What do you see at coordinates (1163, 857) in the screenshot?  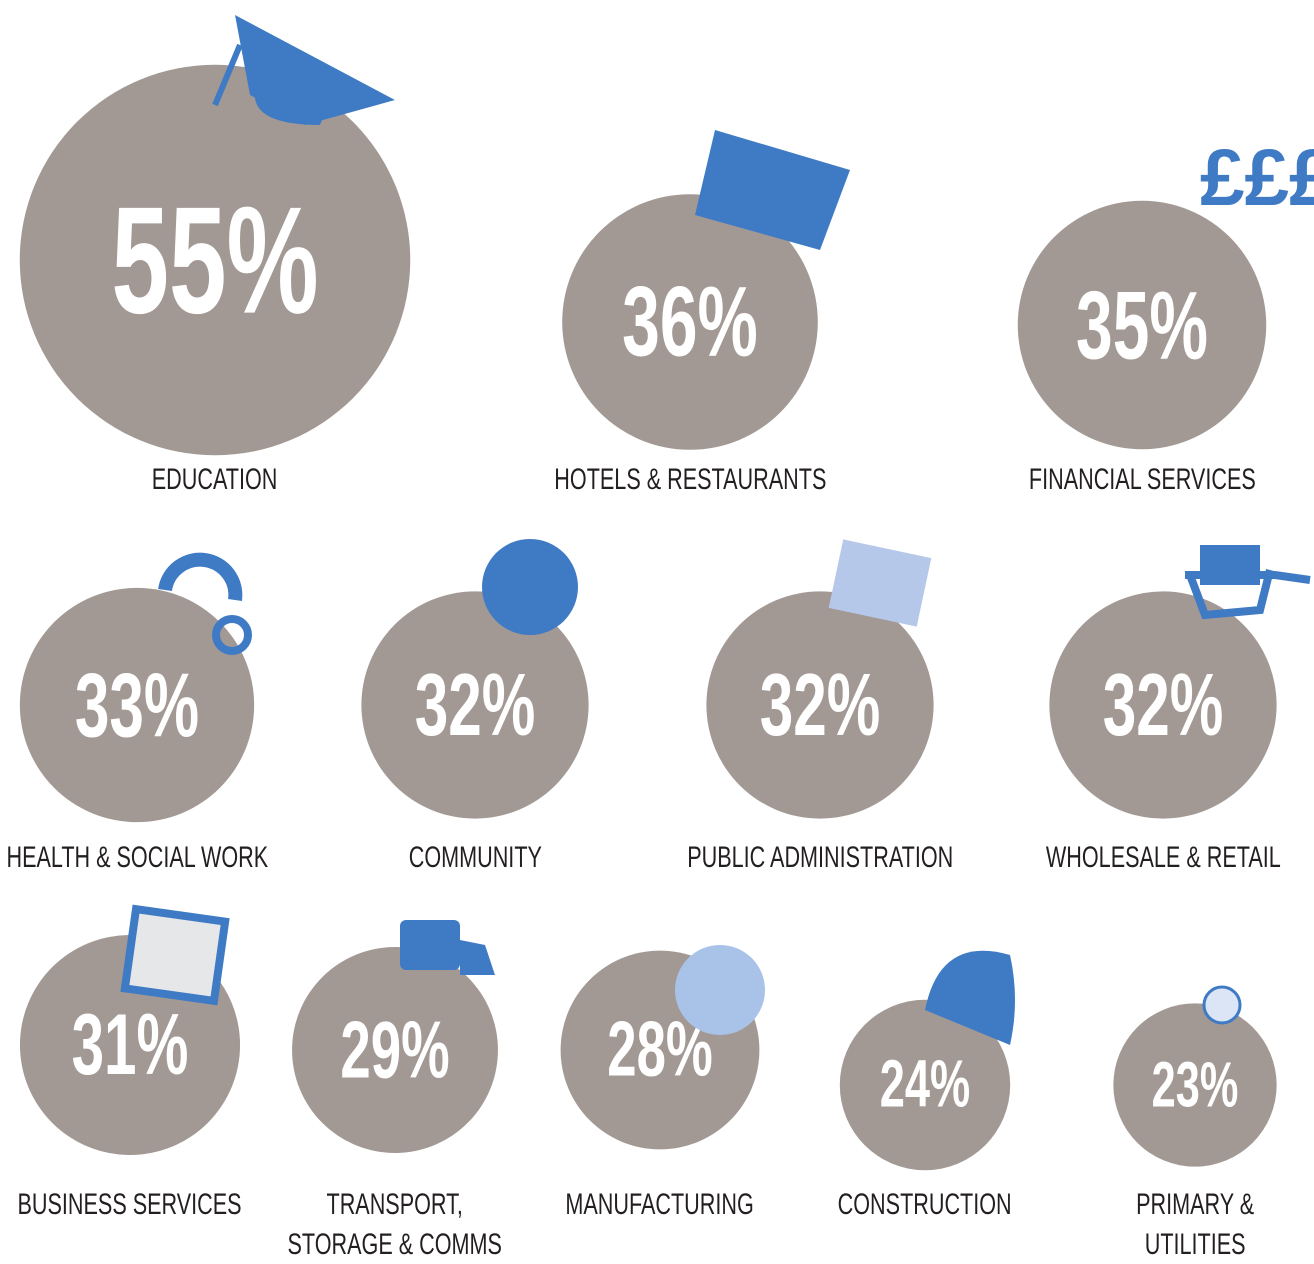 I see `category-label: WHOLESALE & RETAIL` at bounding box center [1163, 857].